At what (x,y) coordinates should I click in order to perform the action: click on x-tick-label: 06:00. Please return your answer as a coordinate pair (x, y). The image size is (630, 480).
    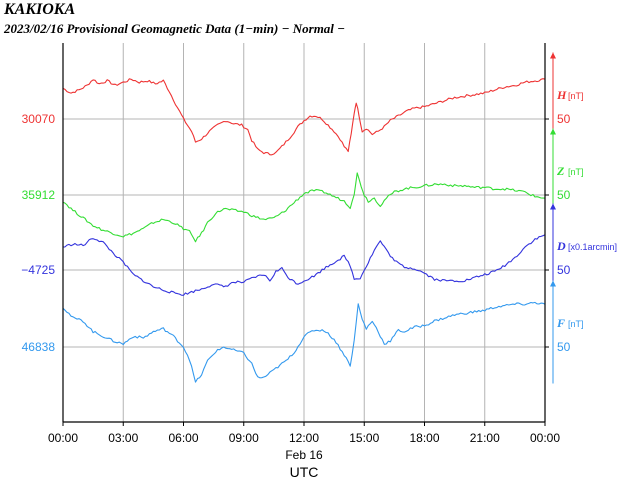
    Looking at the image, I should click on (183, 438).